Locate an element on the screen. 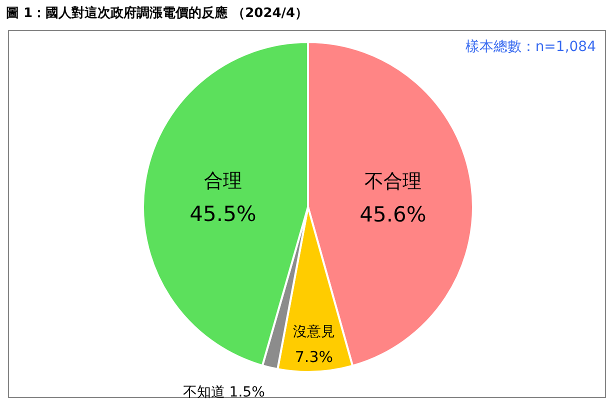 The width and height of the screenshot is (614, 402). data-label: 7.3% is located at coordinates (314, 357).